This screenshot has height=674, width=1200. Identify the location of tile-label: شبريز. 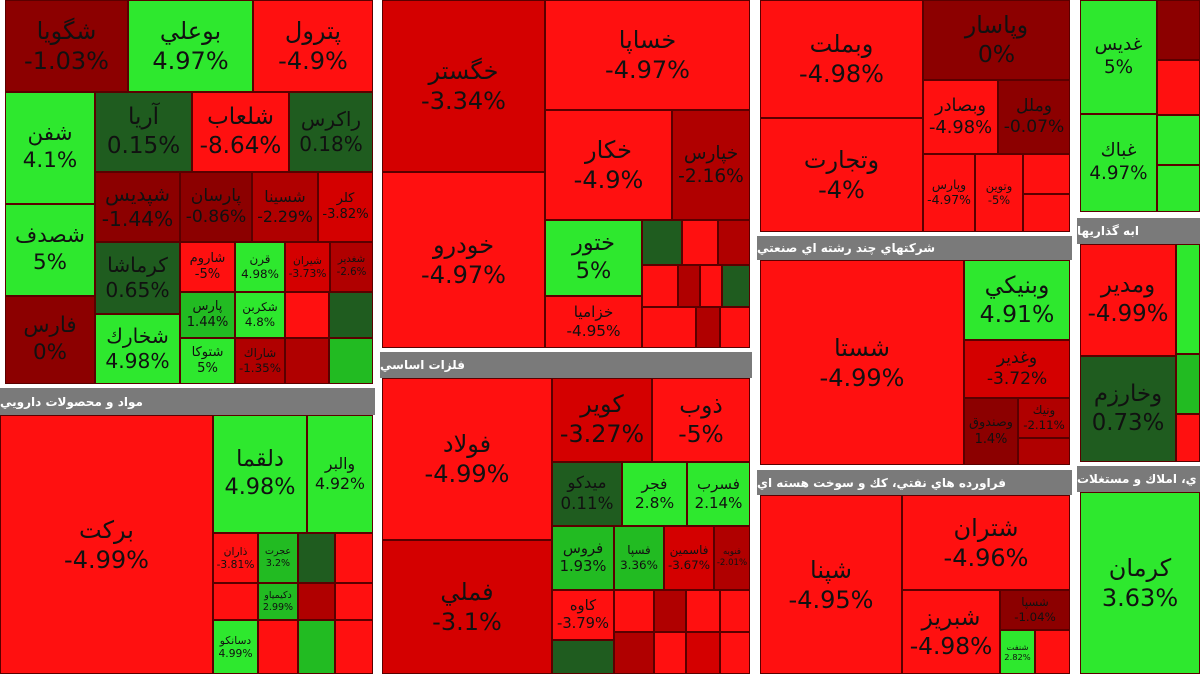
(951, 616).